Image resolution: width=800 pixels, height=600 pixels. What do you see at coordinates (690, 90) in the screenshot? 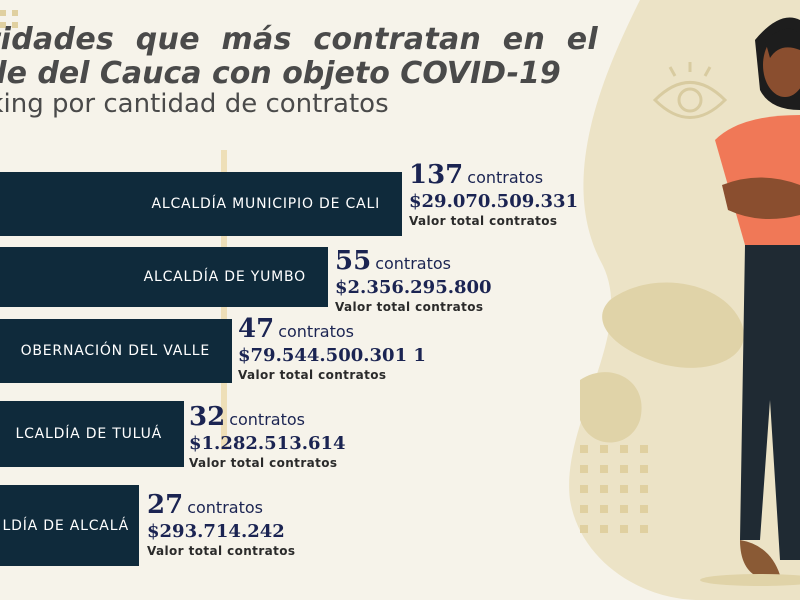
I see `eye-icon` at bounding box center [690, 90].